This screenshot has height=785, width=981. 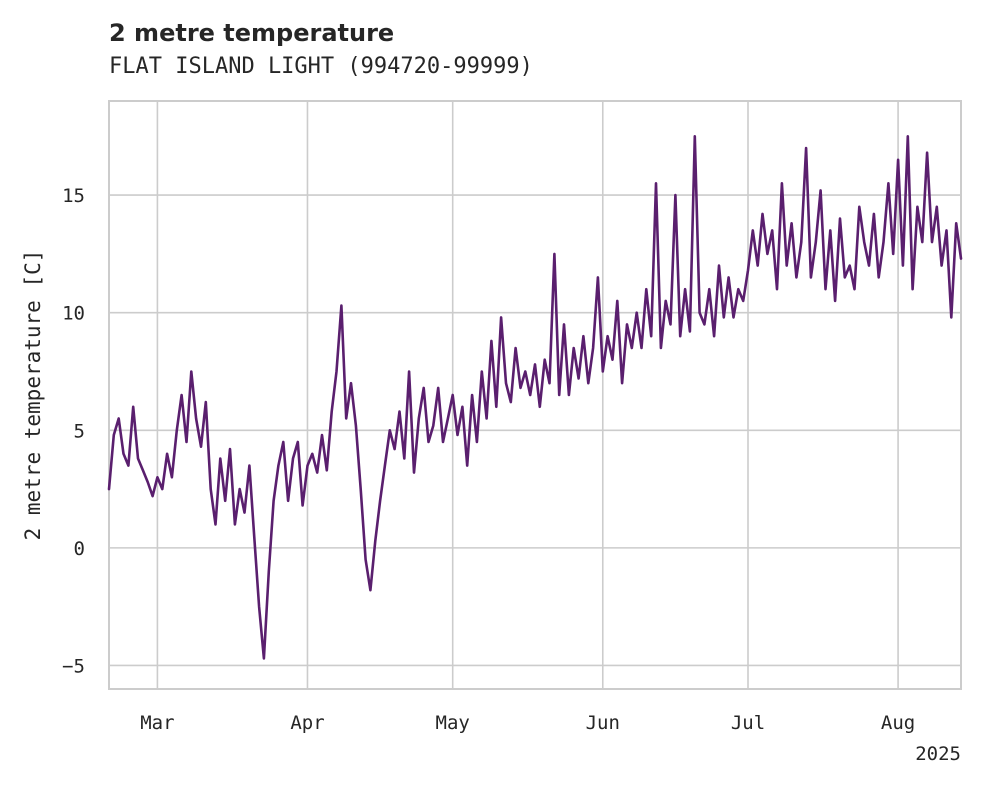 I want to click on y-tick-label: 0, so click(x=79, y=549).